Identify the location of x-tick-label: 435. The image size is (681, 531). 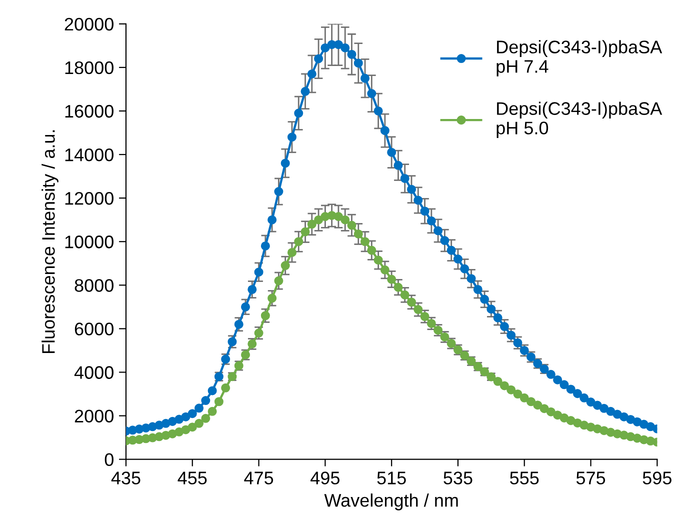
(125, 478).